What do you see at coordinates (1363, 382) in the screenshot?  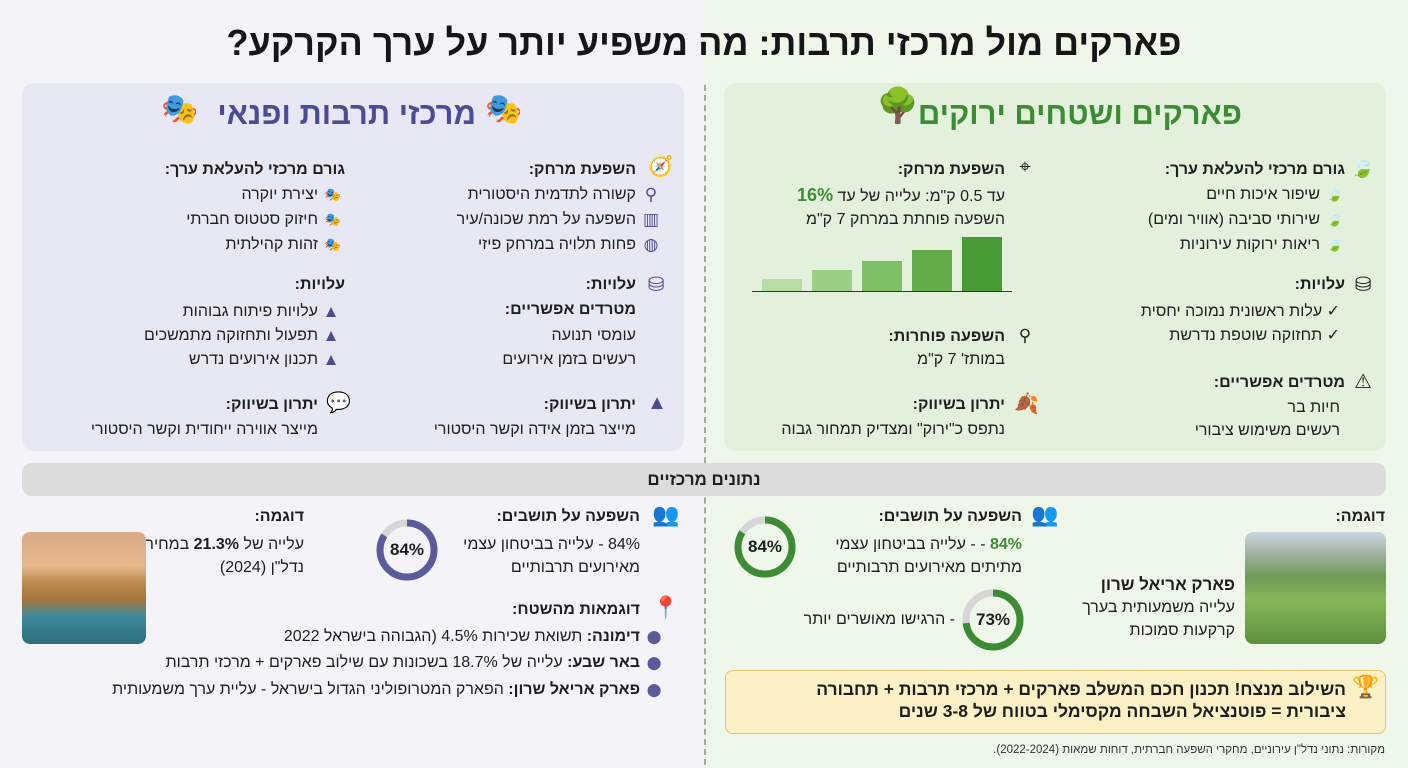 I see `warning-icon: ⚠` at bounding box center [1363, 382].